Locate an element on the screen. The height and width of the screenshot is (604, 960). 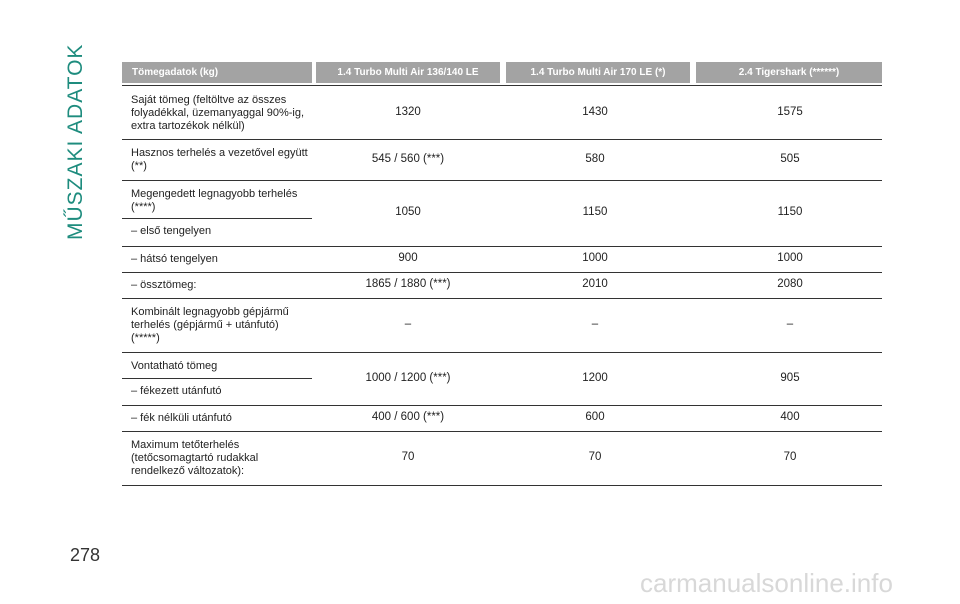
cell-value: 1000 / 1200 (***) is located at coordinates (408, 377).